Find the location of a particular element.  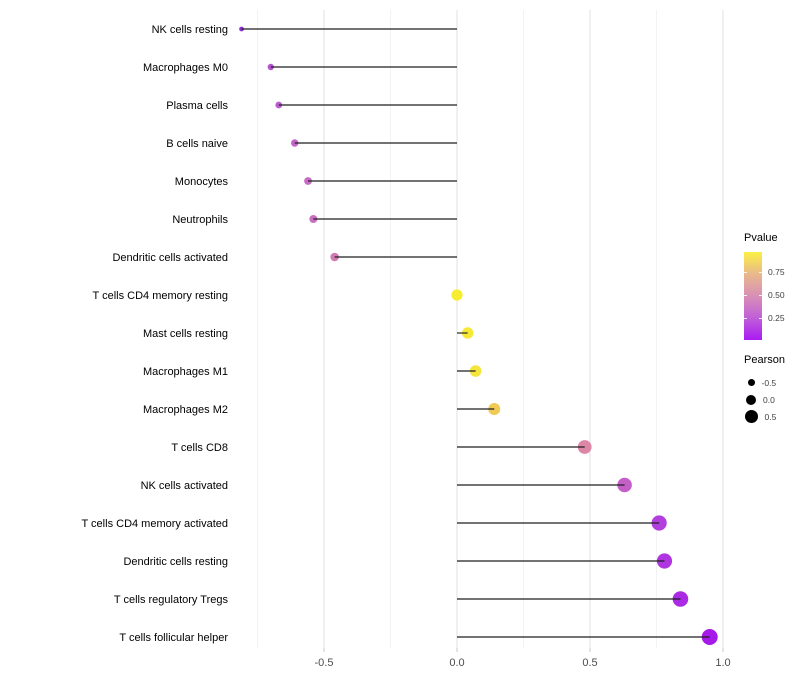

category-label: NK cells activated is located at coordinates (184, 486).